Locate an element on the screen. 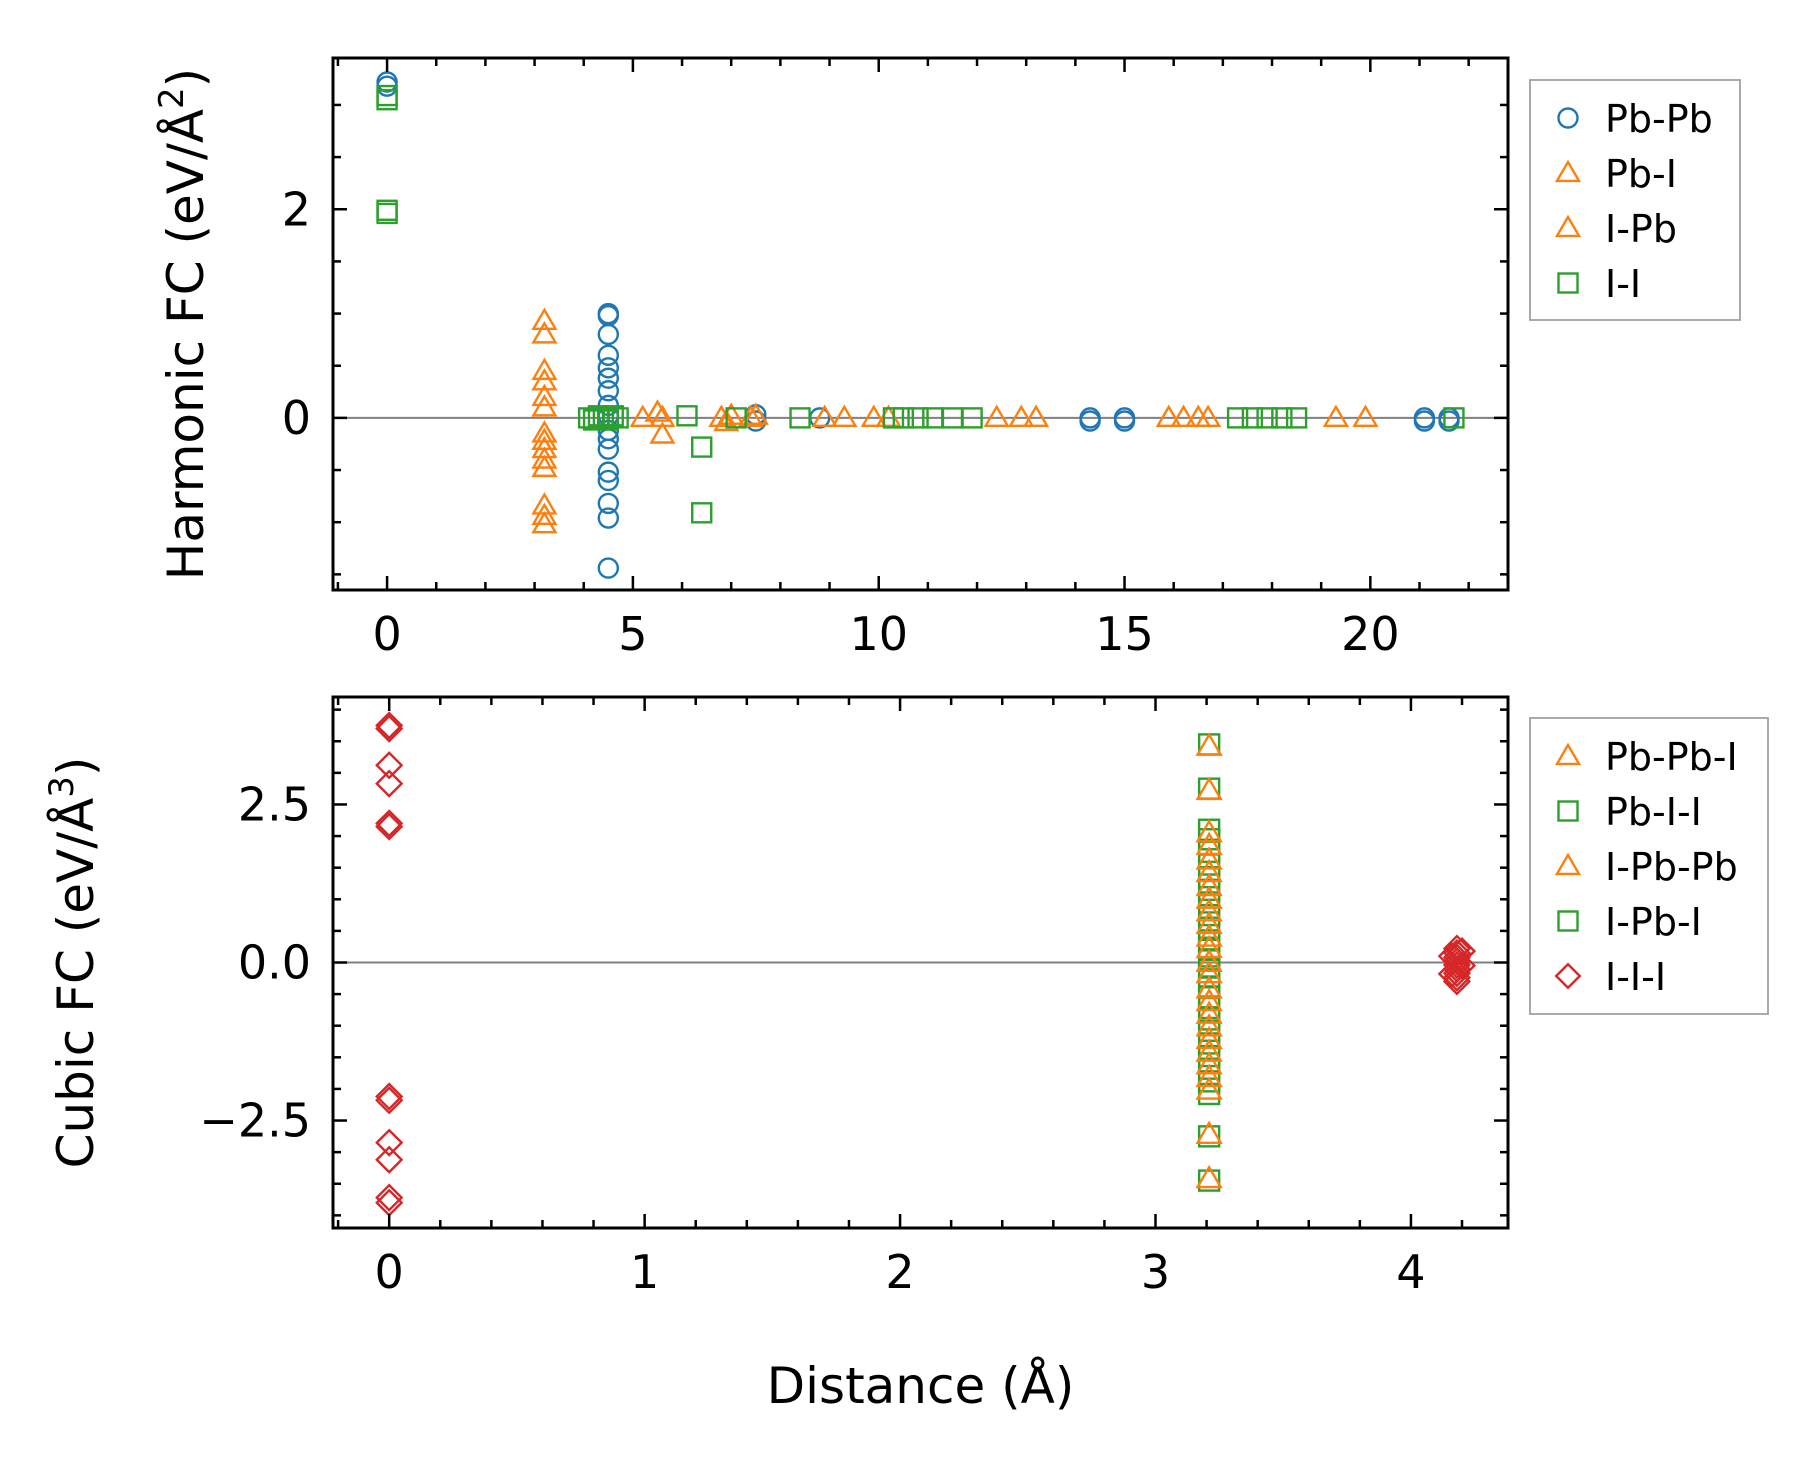  y-axis-label-exponent: 3 is located at coordinates (62, 787).